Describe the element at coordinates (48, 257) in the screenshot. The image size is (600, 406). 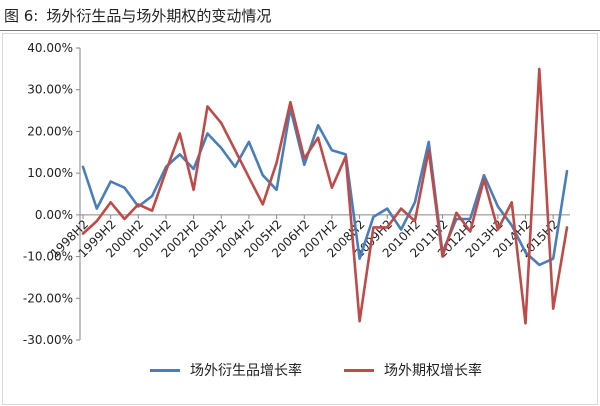
I see `y-tick-label: -10.00%` at that location.